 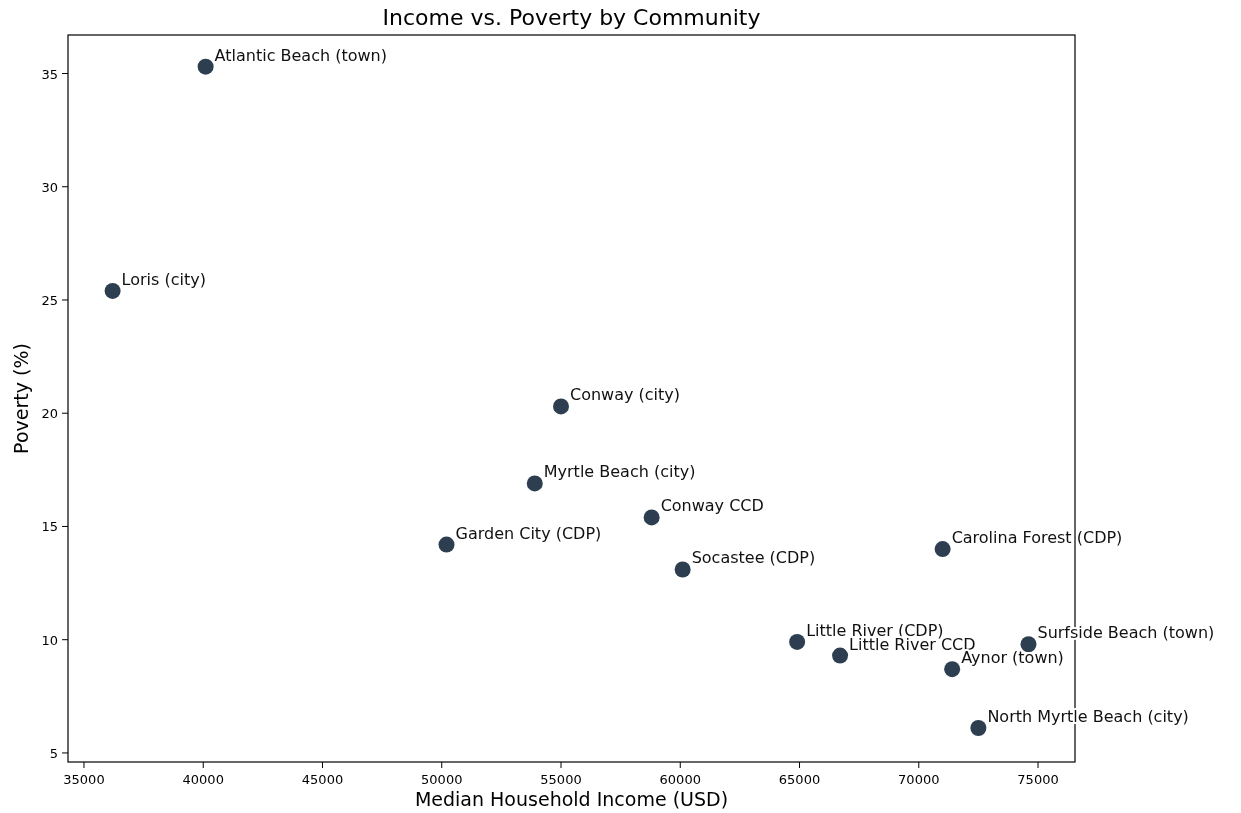 What do you see at coordinates (300, 55) in the screenshot?
I see `annotation: Atlantic Beach (town)` at bounding box center [300, 55].